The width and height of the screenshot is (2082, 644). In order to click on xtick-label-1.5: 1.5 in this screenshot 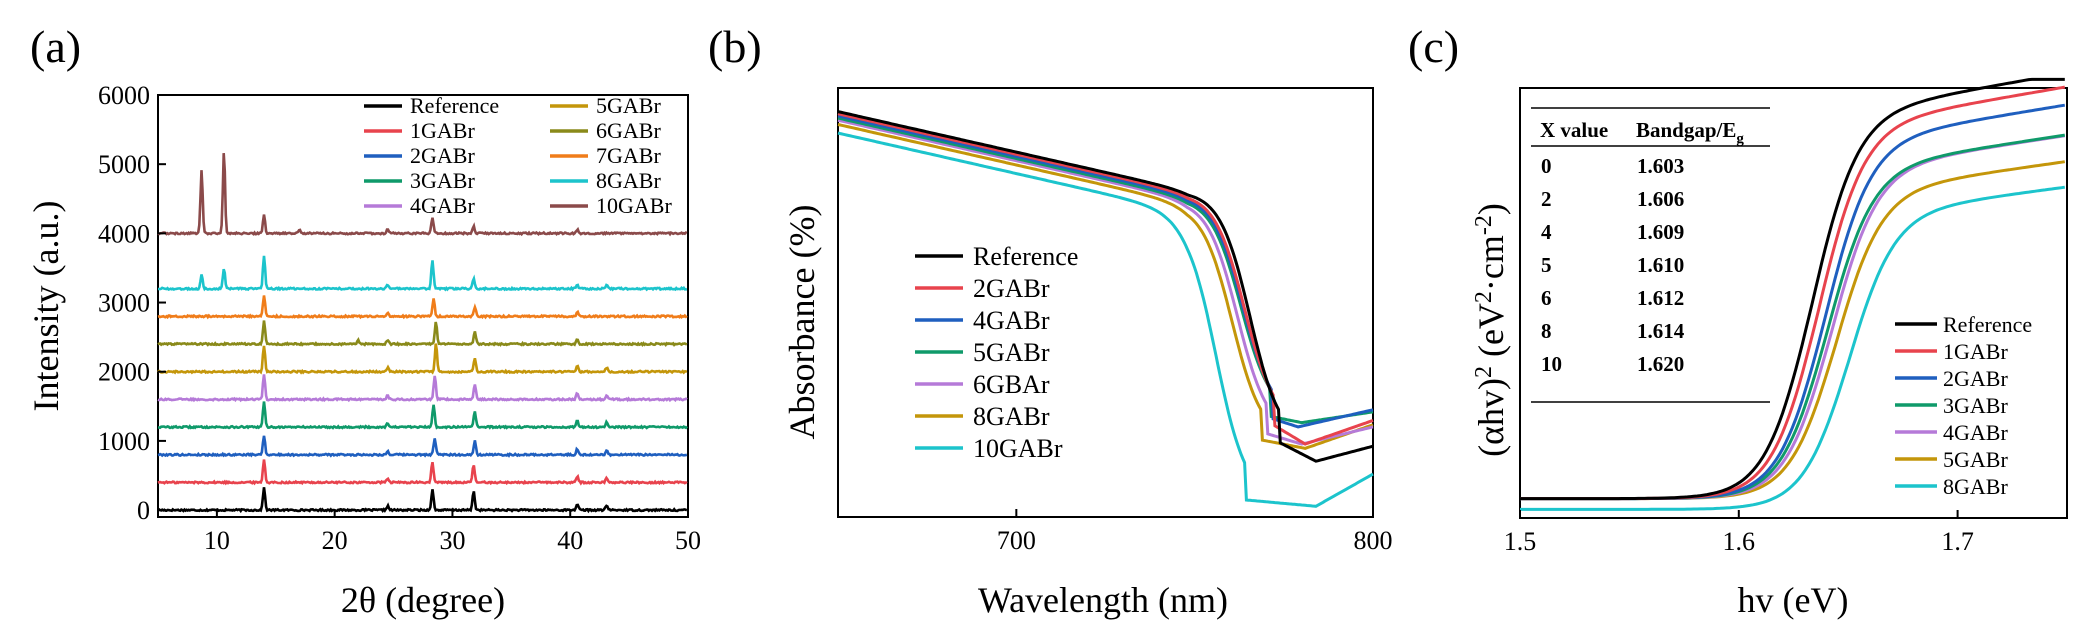, I will do `click(1520, 541)`.